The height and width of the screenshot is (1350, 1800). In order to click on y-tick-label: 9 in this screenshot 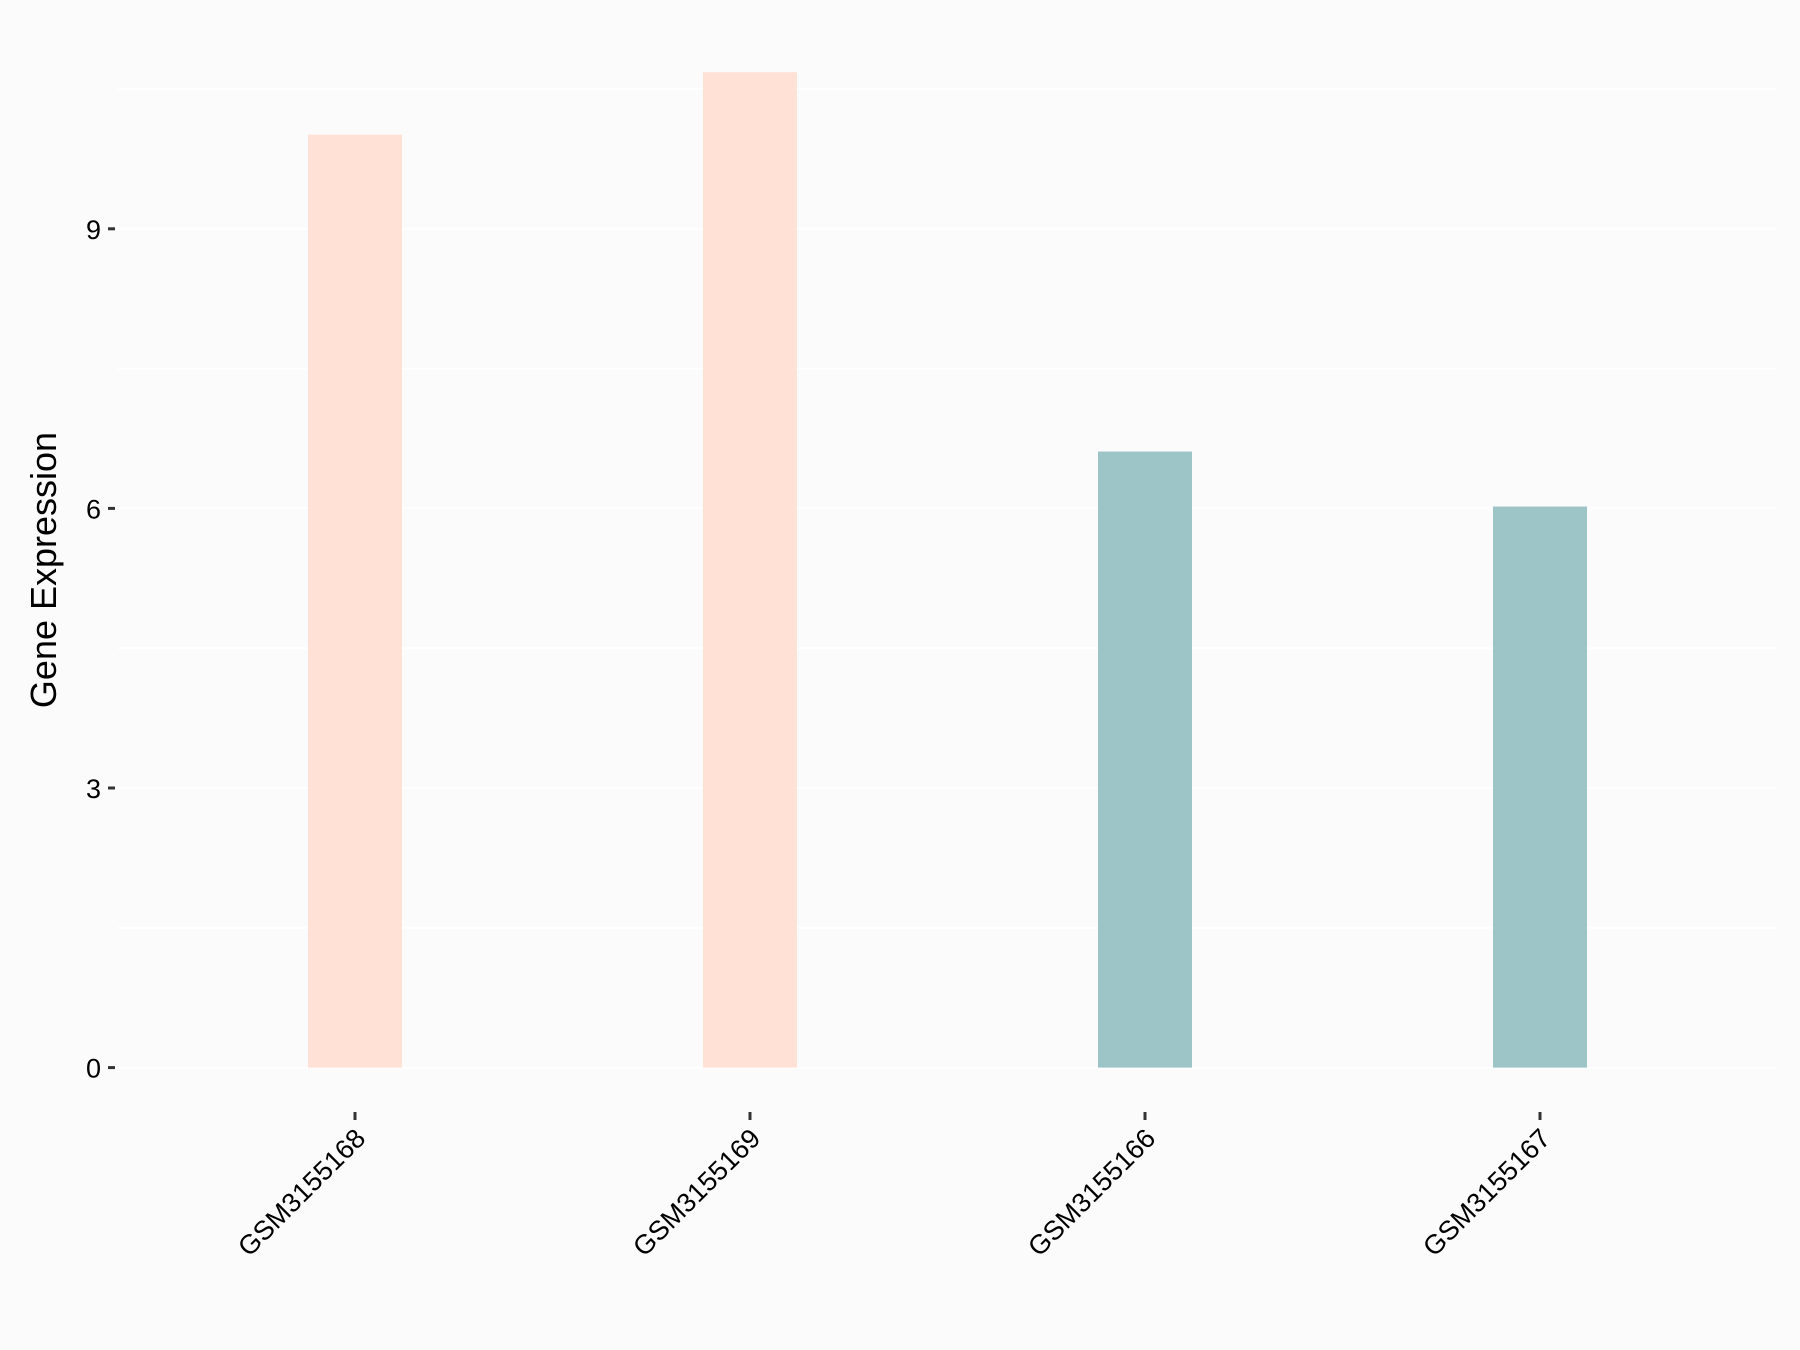, I will do `click(93, 230)`.